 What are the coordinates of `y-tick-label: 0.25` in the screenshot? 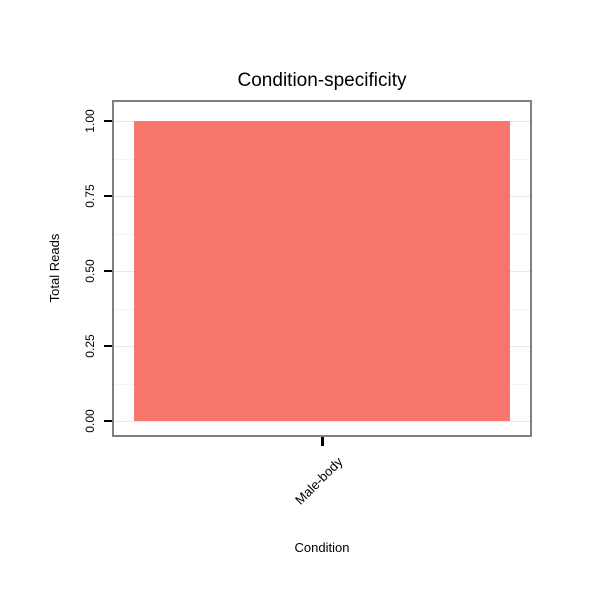 It's located at (90, 346).